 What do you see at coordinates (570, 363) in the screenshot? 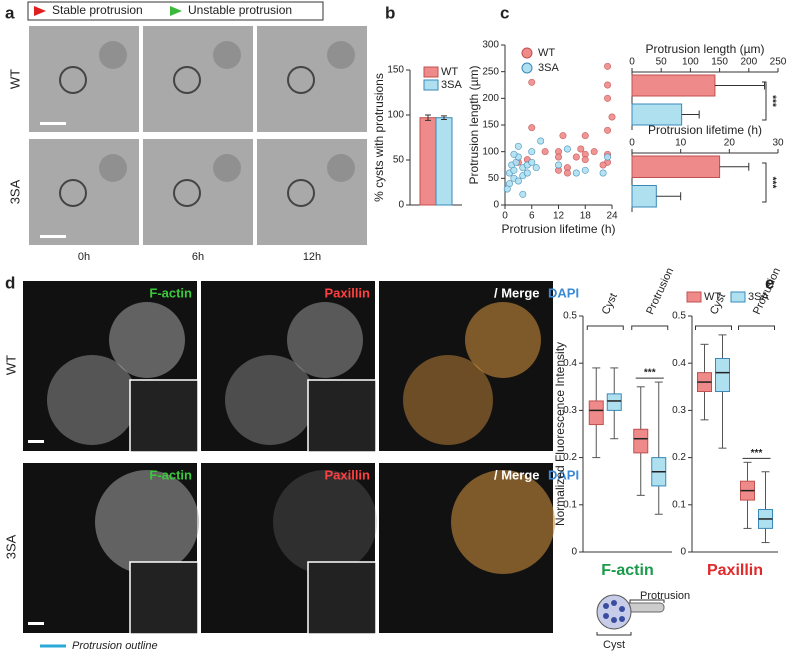
I see `y-tick-label: 0.4` at bounding box center [570, 363].